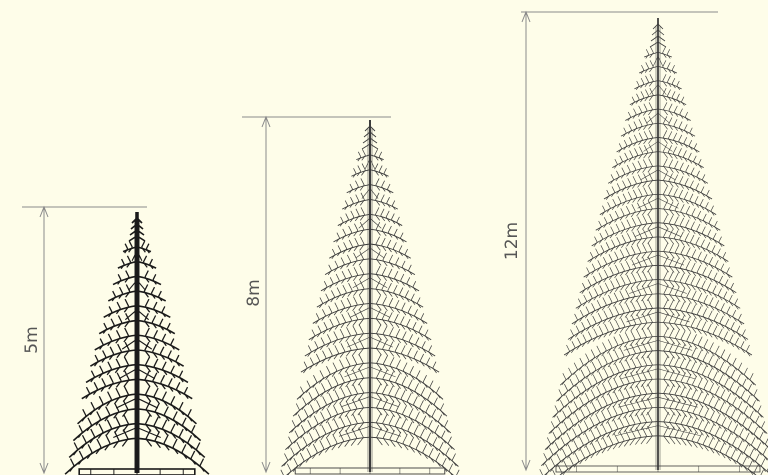  Describe the element at coordinates (254, 293) in the screenshot. I see `height-label-8m: 8m` at that location.